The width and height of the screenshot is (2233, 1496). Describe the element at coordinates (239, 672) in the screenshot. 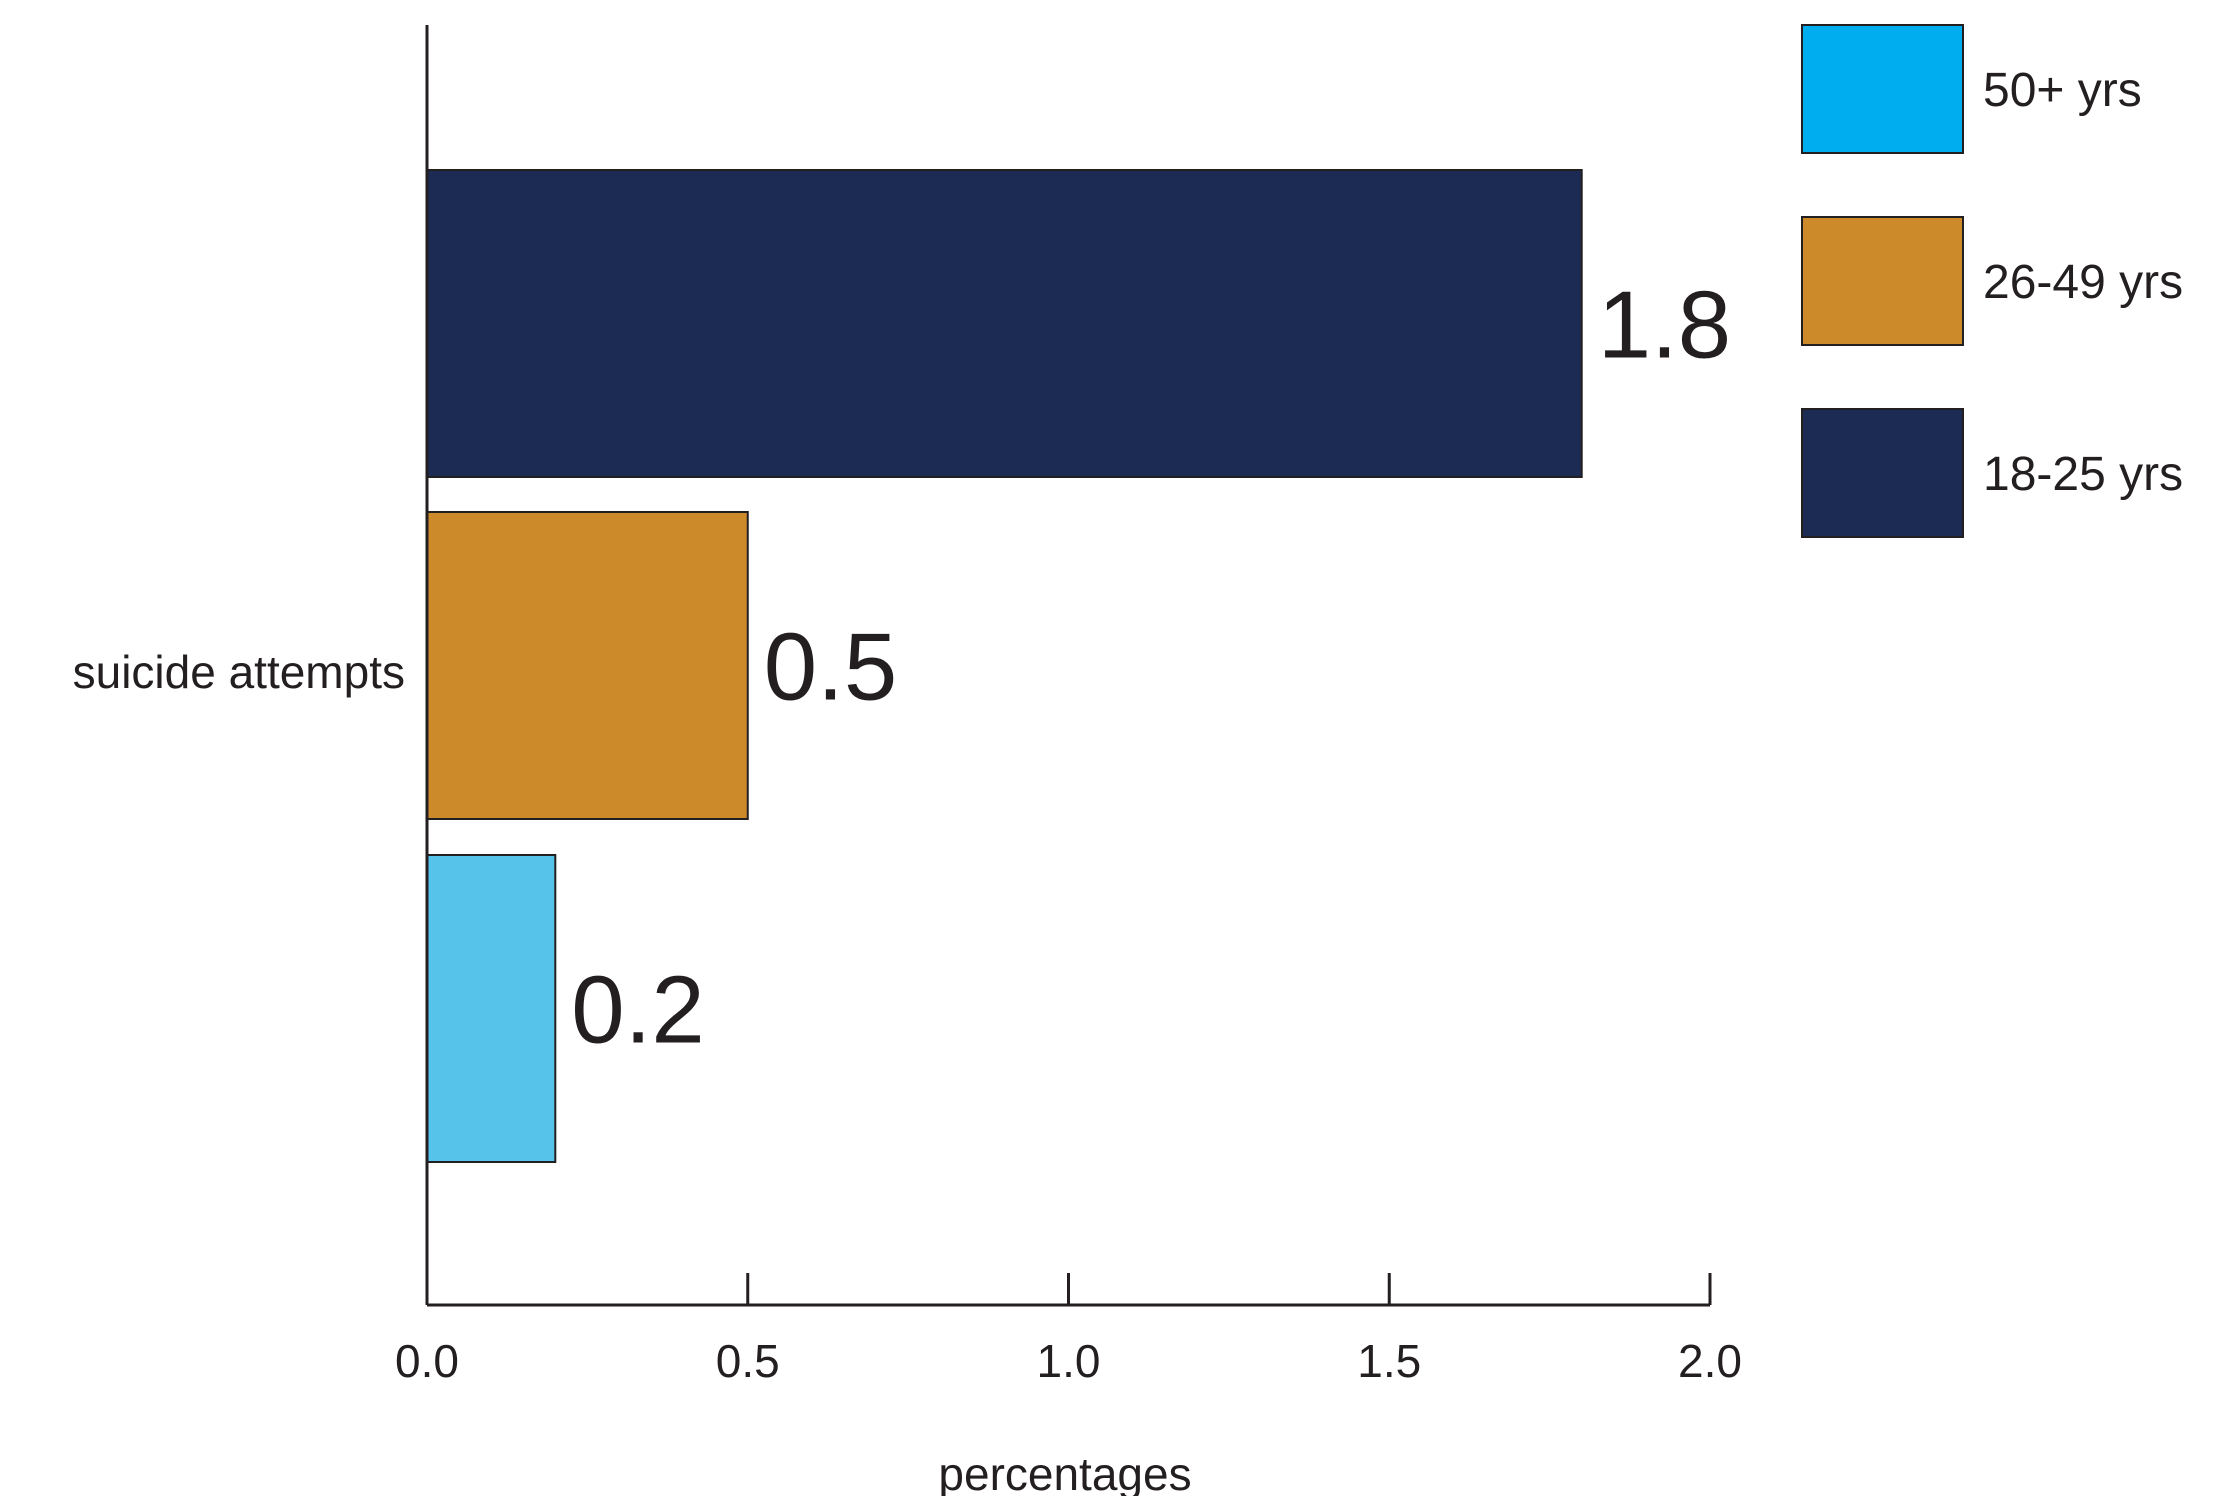

I see `y-category-label: suicide attempts` at that location.